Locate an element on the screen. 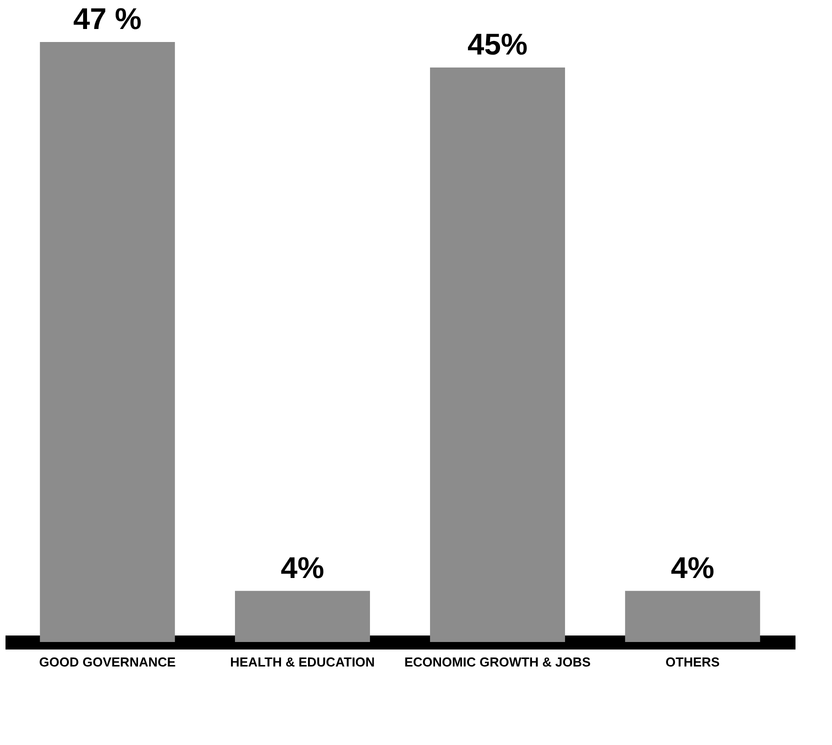 The image size is (832, 745). data-label: 45% is located at coordinates (498, 45).